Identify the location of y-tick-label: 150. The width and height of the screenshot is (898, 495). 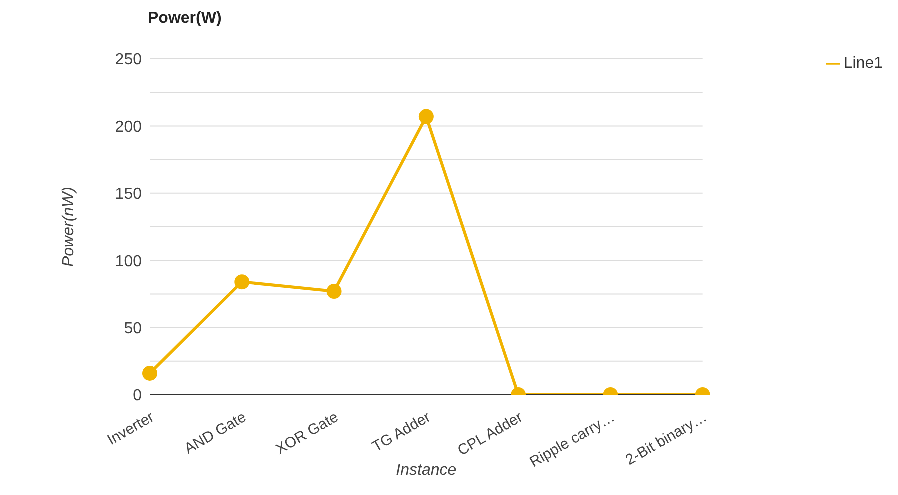
(128, 195).